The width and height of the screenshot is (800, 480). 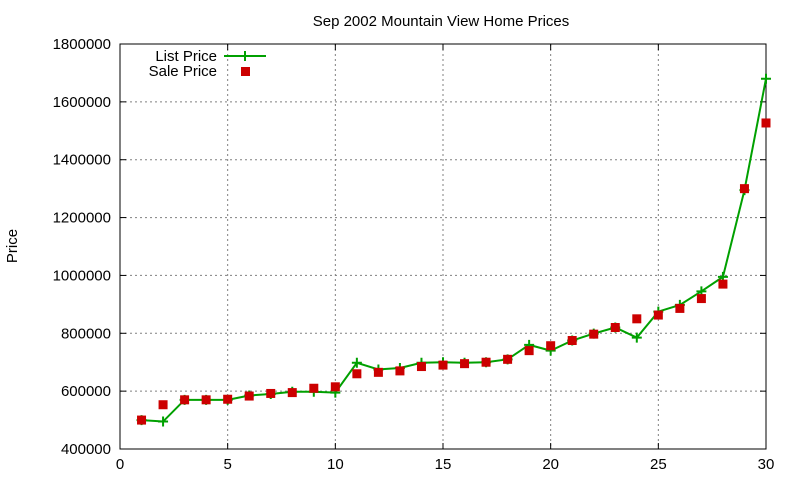 What do you see at coordinates (245, 56) in the screenshot?
I see `legend-marker-list-price` at bounding box center [245, 56].